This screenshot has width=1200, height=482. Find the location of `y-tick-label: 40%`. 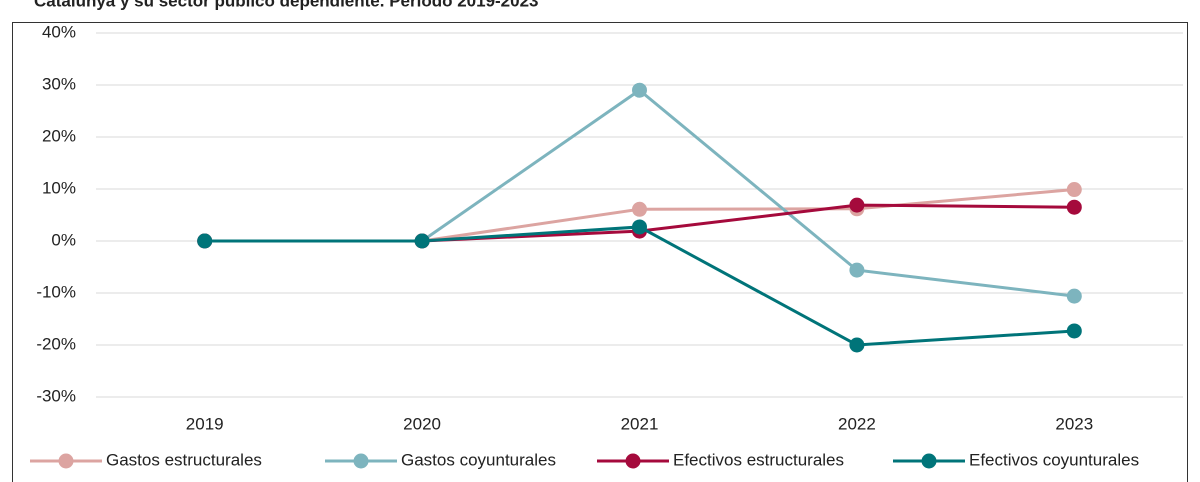

y-tick-label: 40% is located at coordinates (59, 31).